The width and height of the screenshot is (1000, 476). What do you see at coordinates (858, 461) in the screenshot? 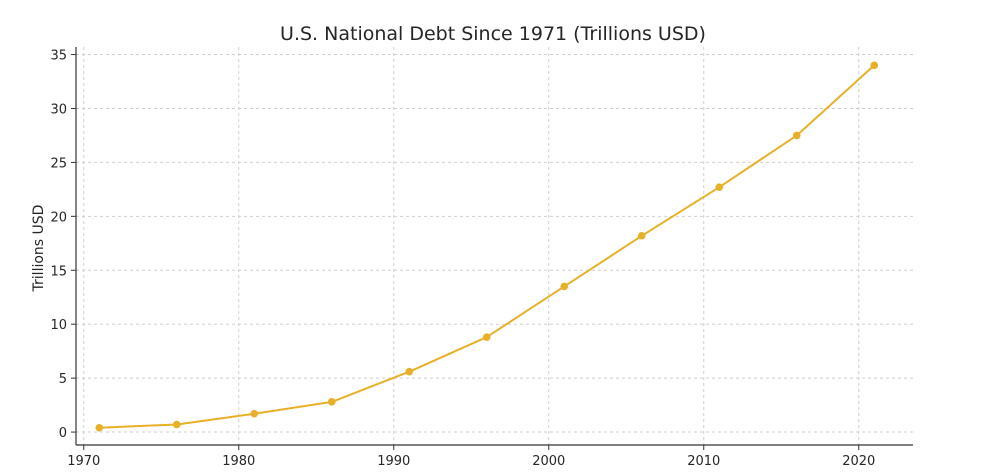
I see `x-tick-label: 2020` at bounding box center [858, 461].